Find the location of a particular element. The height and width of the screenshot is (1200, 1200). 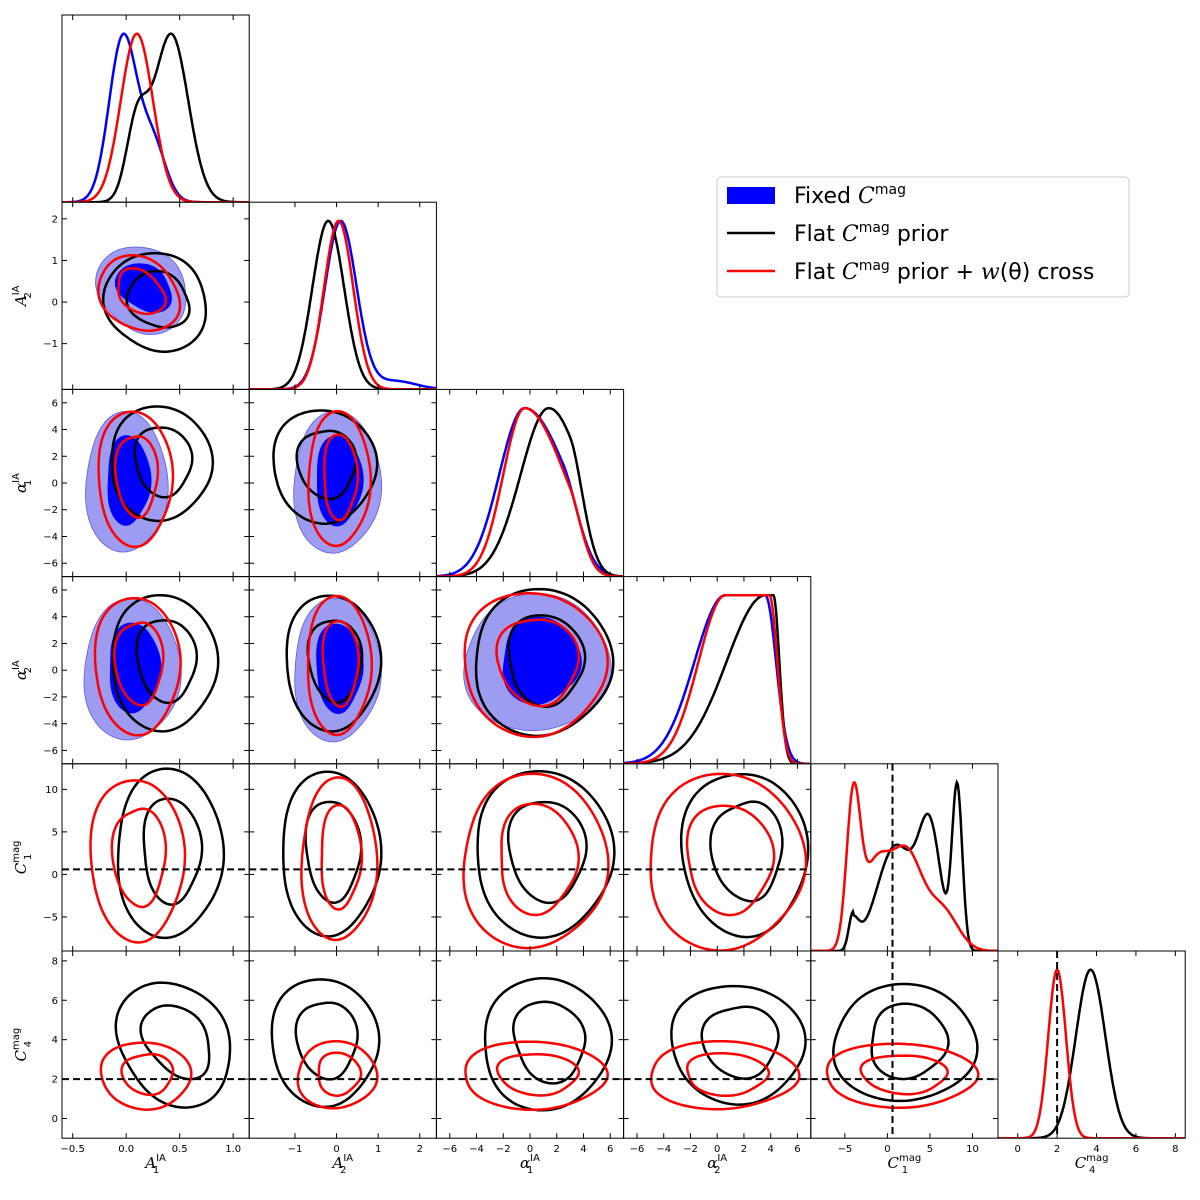

x-tick-label: 0.5 is located at coordinates (180, 1149).